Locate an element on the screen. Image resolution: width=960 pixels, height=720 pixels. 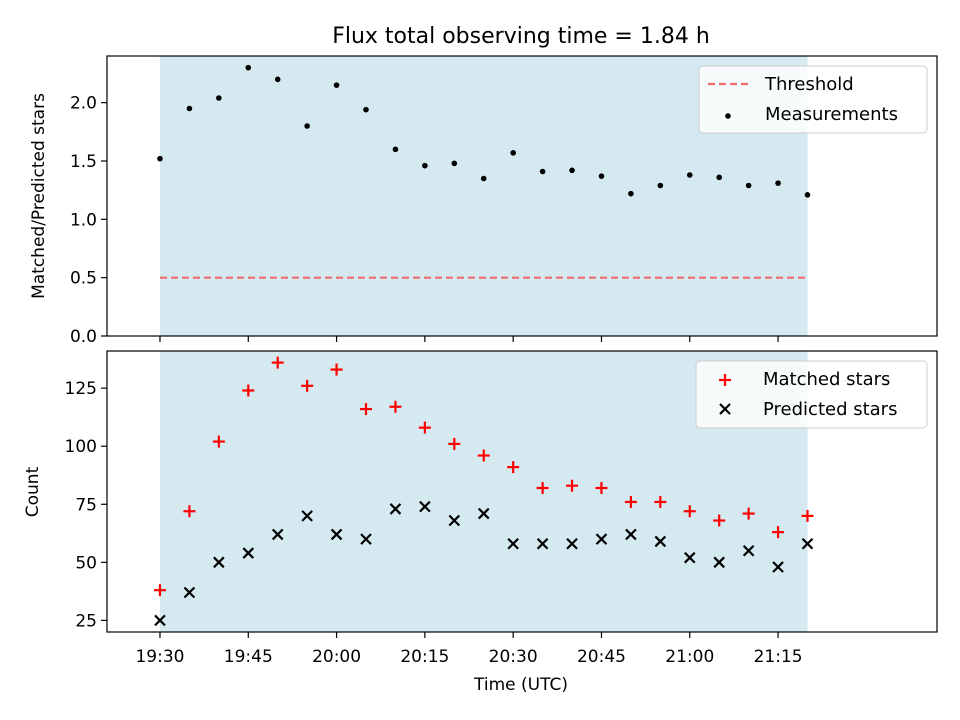
x-tick-label: 20:00 is located at coordinates (336, 657).